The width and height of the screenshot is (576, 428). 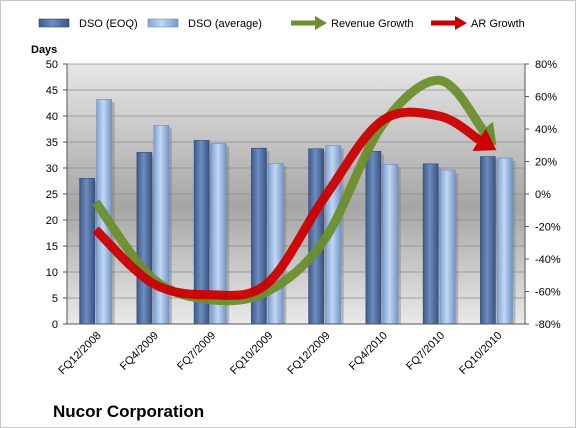 I want to click on legend-swatch-dsoeoq, so click(x=54, y=23).